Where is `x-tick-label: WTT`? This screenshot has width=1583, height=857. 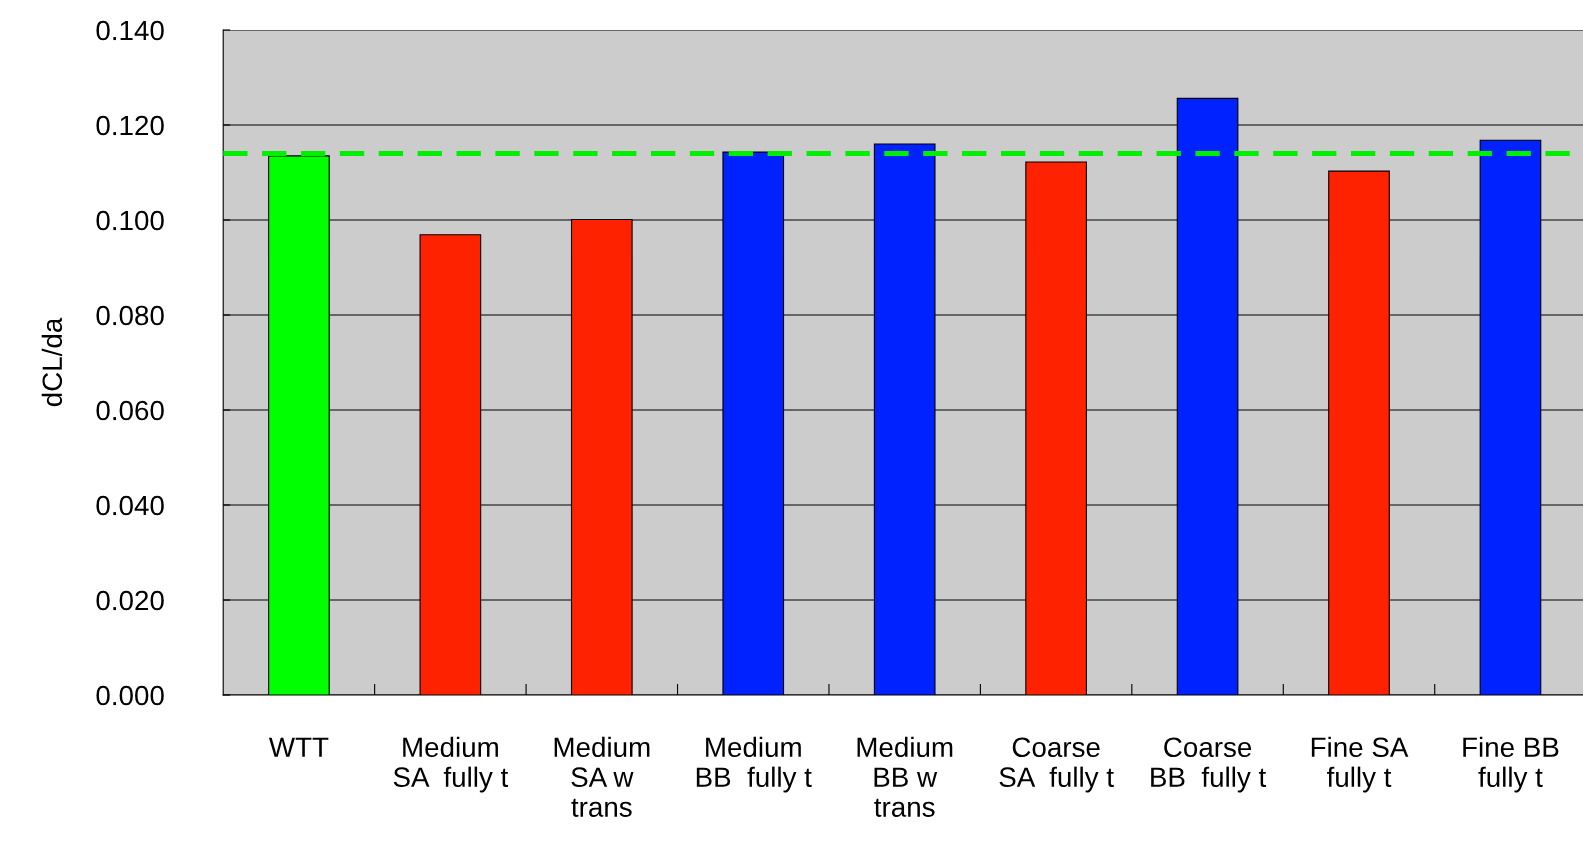
x-tick-label: WTT is located at coordinates (298, 747).